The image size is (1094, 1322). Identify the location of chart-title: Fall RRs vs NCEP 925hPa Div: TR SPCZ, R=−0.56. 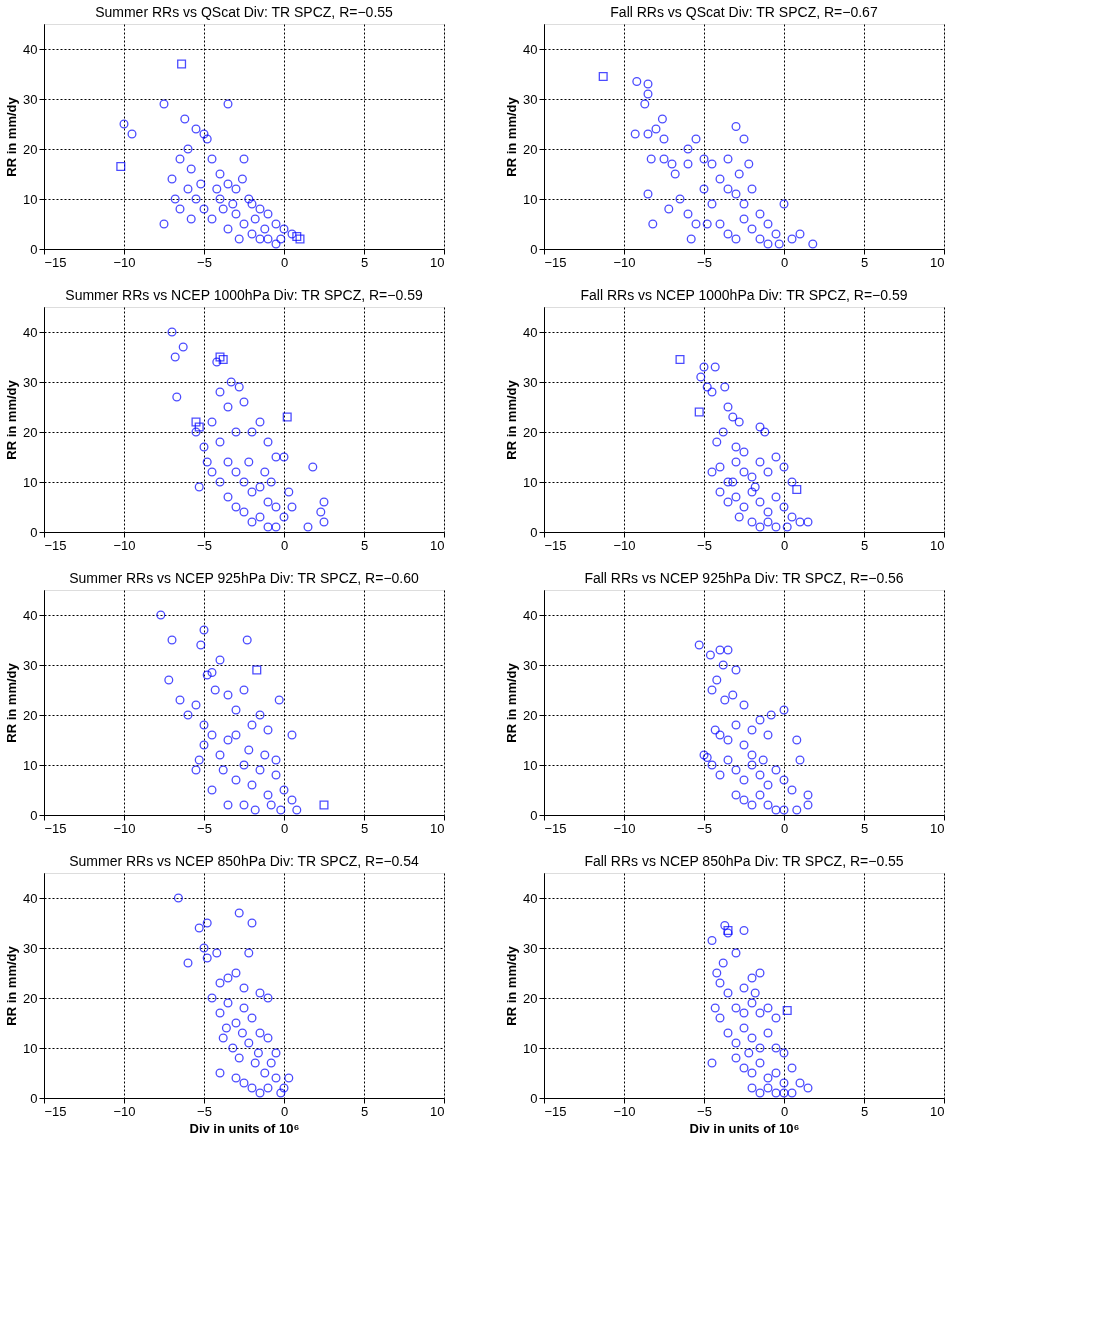
(744, 578).